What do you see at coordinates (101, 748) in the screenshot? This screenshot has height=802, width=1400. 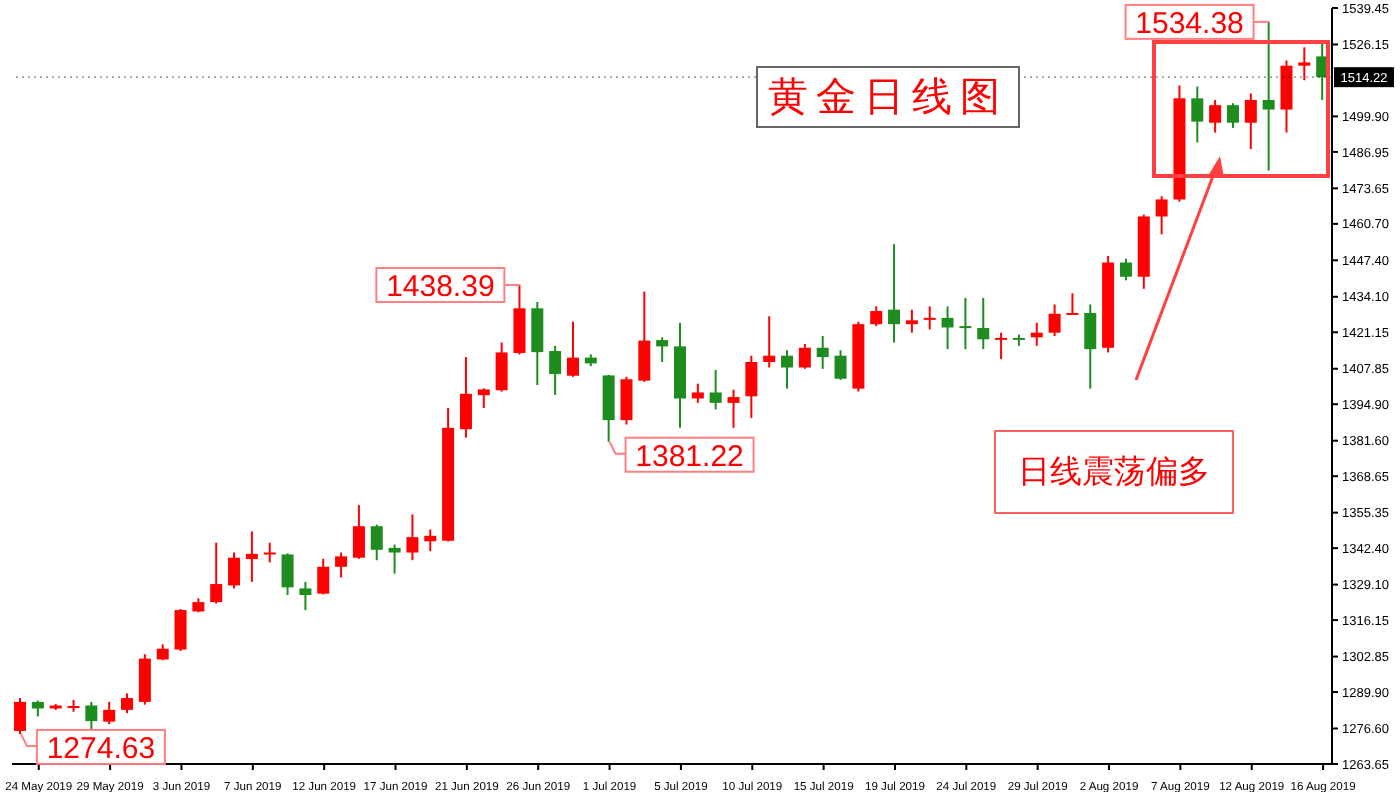 I see `annotation: 1274.63` at bounding box center [101, 748].